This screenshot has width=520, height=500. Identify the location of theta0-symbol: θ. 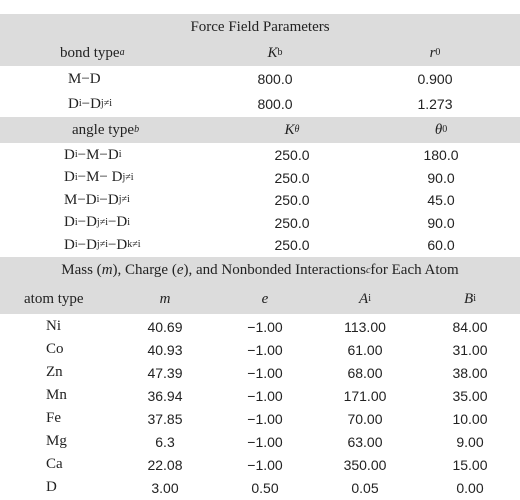
(438, 129).